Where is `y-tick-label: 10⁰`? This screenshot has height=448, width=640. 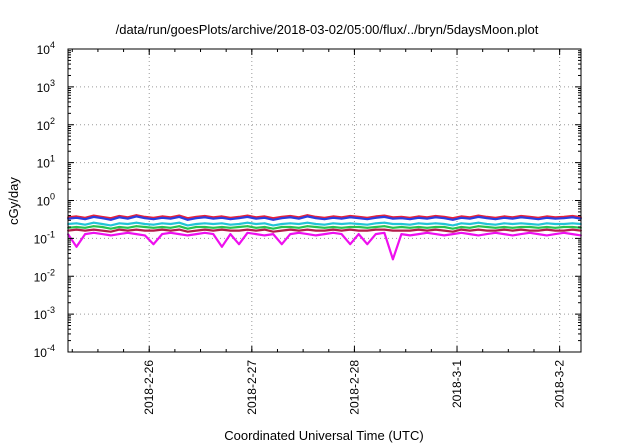 y-tick-label: 10⁰ is located at coordinates (46, 200).